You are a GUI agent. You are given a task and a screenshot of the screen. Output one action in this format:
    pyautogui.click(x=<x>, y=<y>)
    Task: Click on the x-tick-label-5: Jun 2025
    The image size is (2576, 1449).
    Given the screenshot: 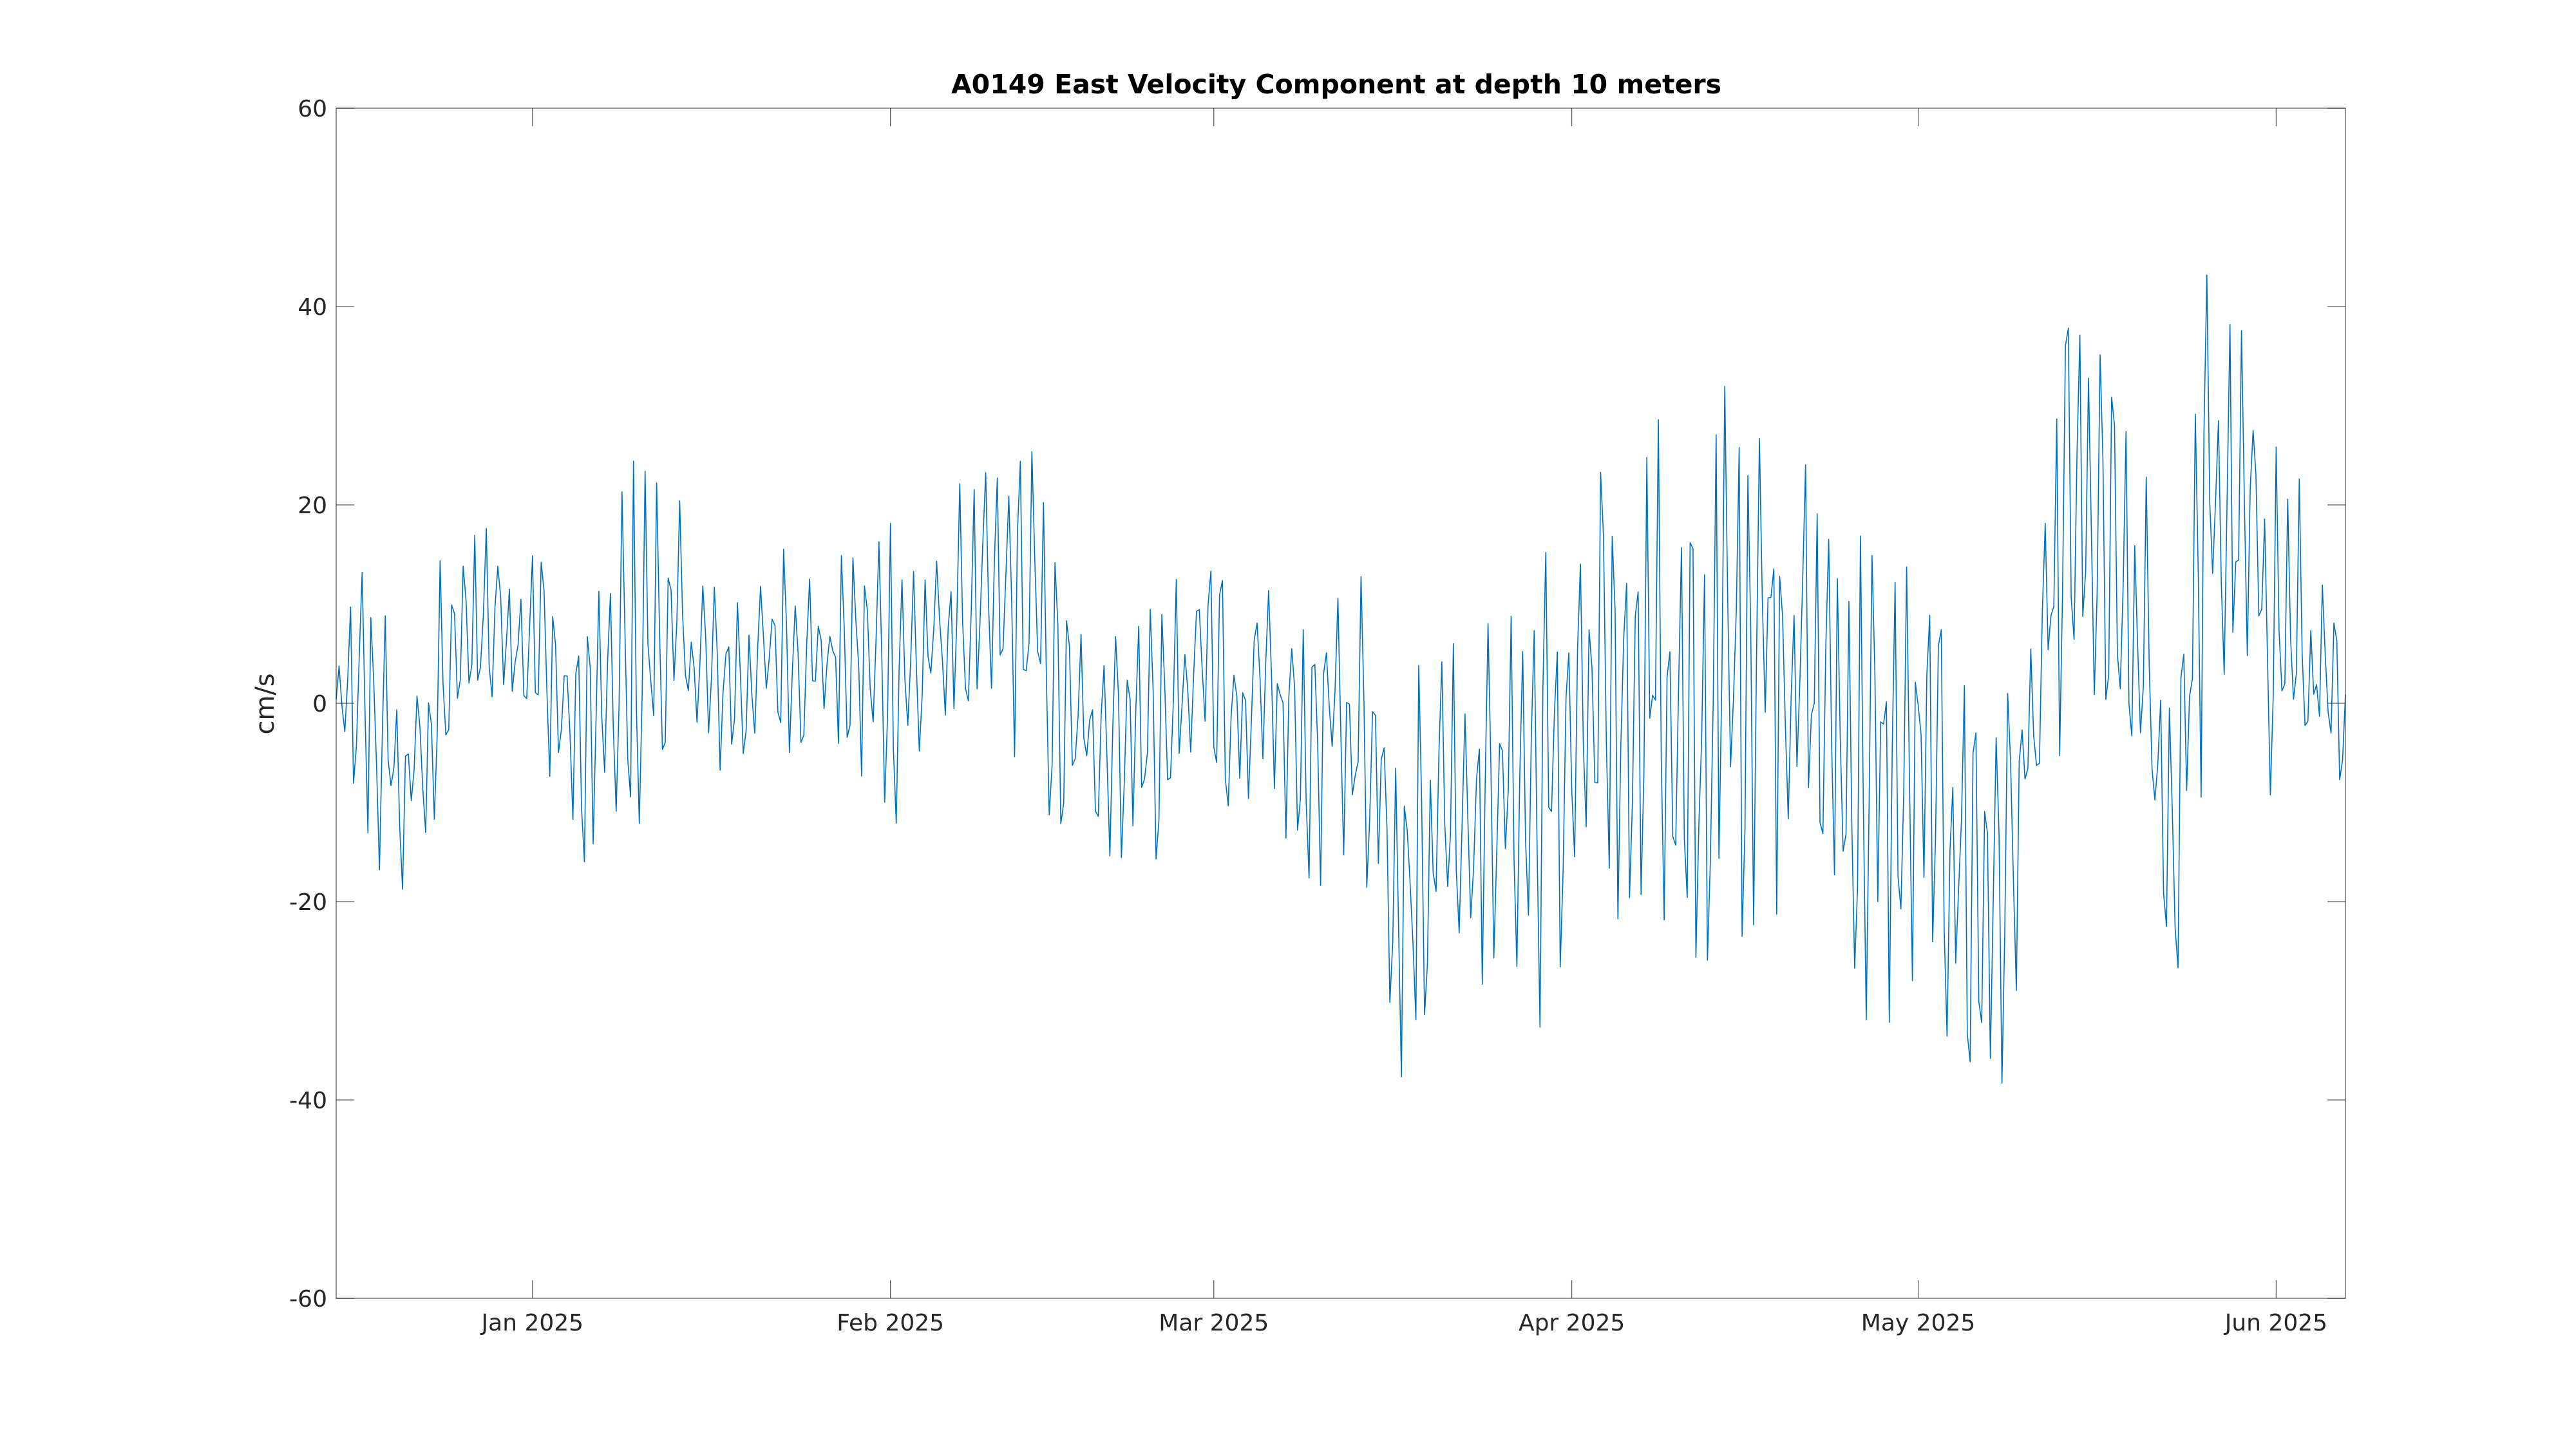 What is the action you would take?
    pyautogui.click(x=2275, y=1323)
    